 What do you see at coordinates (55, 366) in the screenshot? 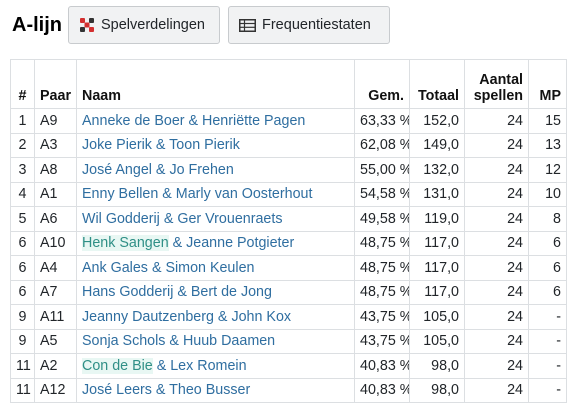
I see `pair-cell: A2` at bounding box center [55, 366].